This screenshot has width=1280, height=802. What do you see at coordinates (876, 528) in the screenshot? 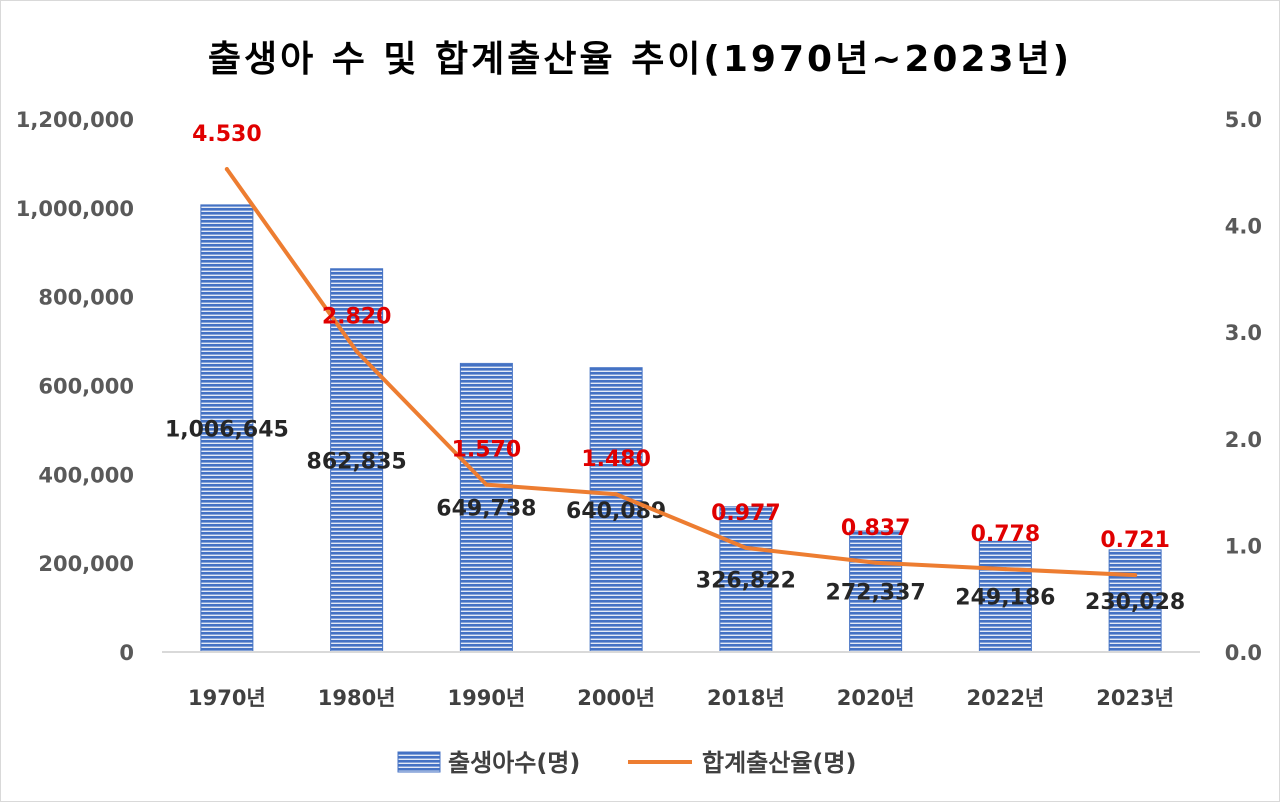
I see `line-data-label: 0.837` at bounding box center [876, 528].